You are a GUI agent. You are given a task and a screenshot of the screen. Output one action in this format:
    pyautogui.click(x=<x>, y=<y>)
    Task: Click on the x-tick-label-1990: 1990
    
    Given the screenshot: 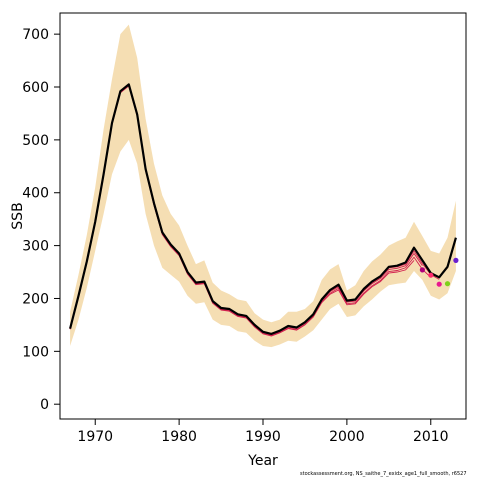 What is the action you would take?
    pyautogui.click(x=263, y=437)
    